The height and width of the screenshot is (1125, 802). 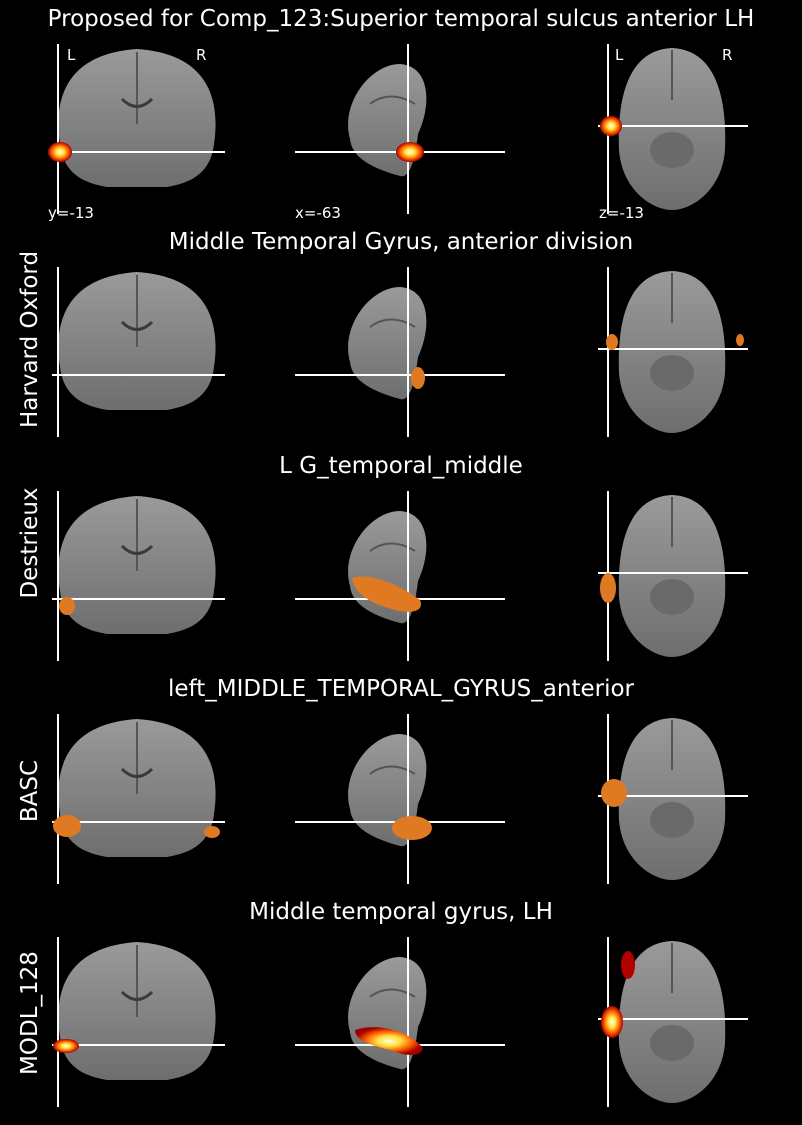 What do you see at coordinates (60, 152) in the screenshot?
I see `row0-coronal-activation` at bounding box center [60, 152].